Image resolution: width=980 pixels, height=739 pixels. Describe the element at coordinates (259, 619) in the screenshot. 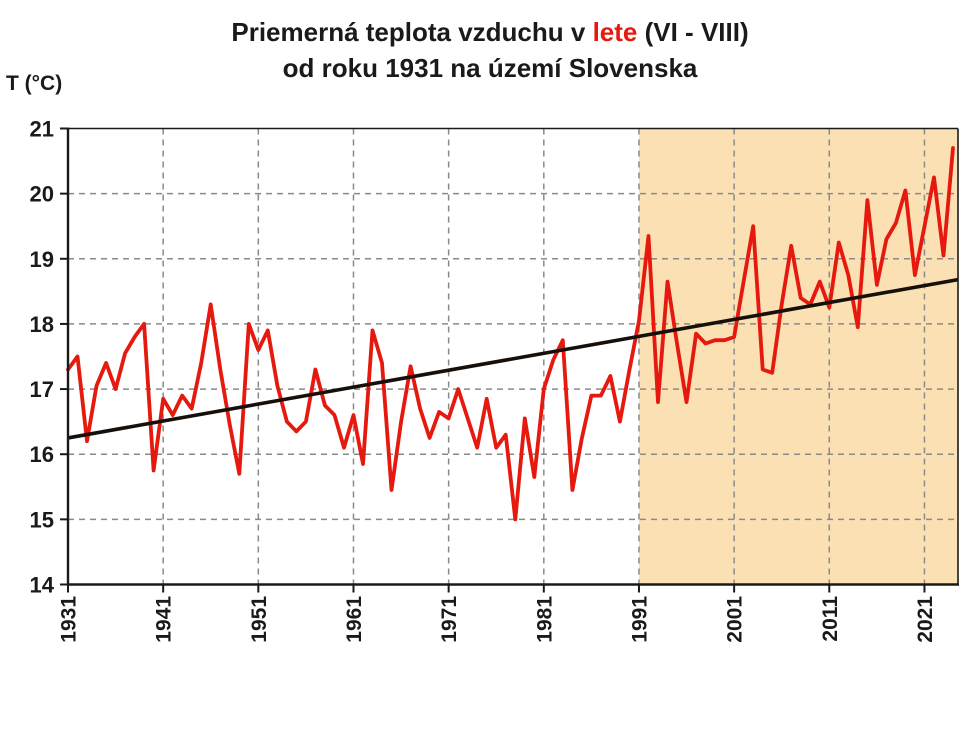

I see `x-tick-label: 1951` at that location.